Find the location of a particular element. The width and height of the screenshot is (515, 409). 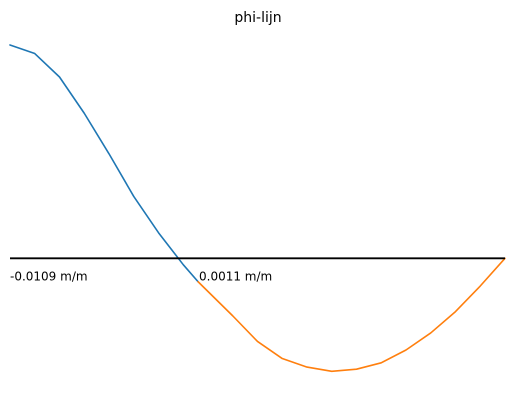

annotation-label-0: -0.0109 m/m is located at coordinates (49, 276).